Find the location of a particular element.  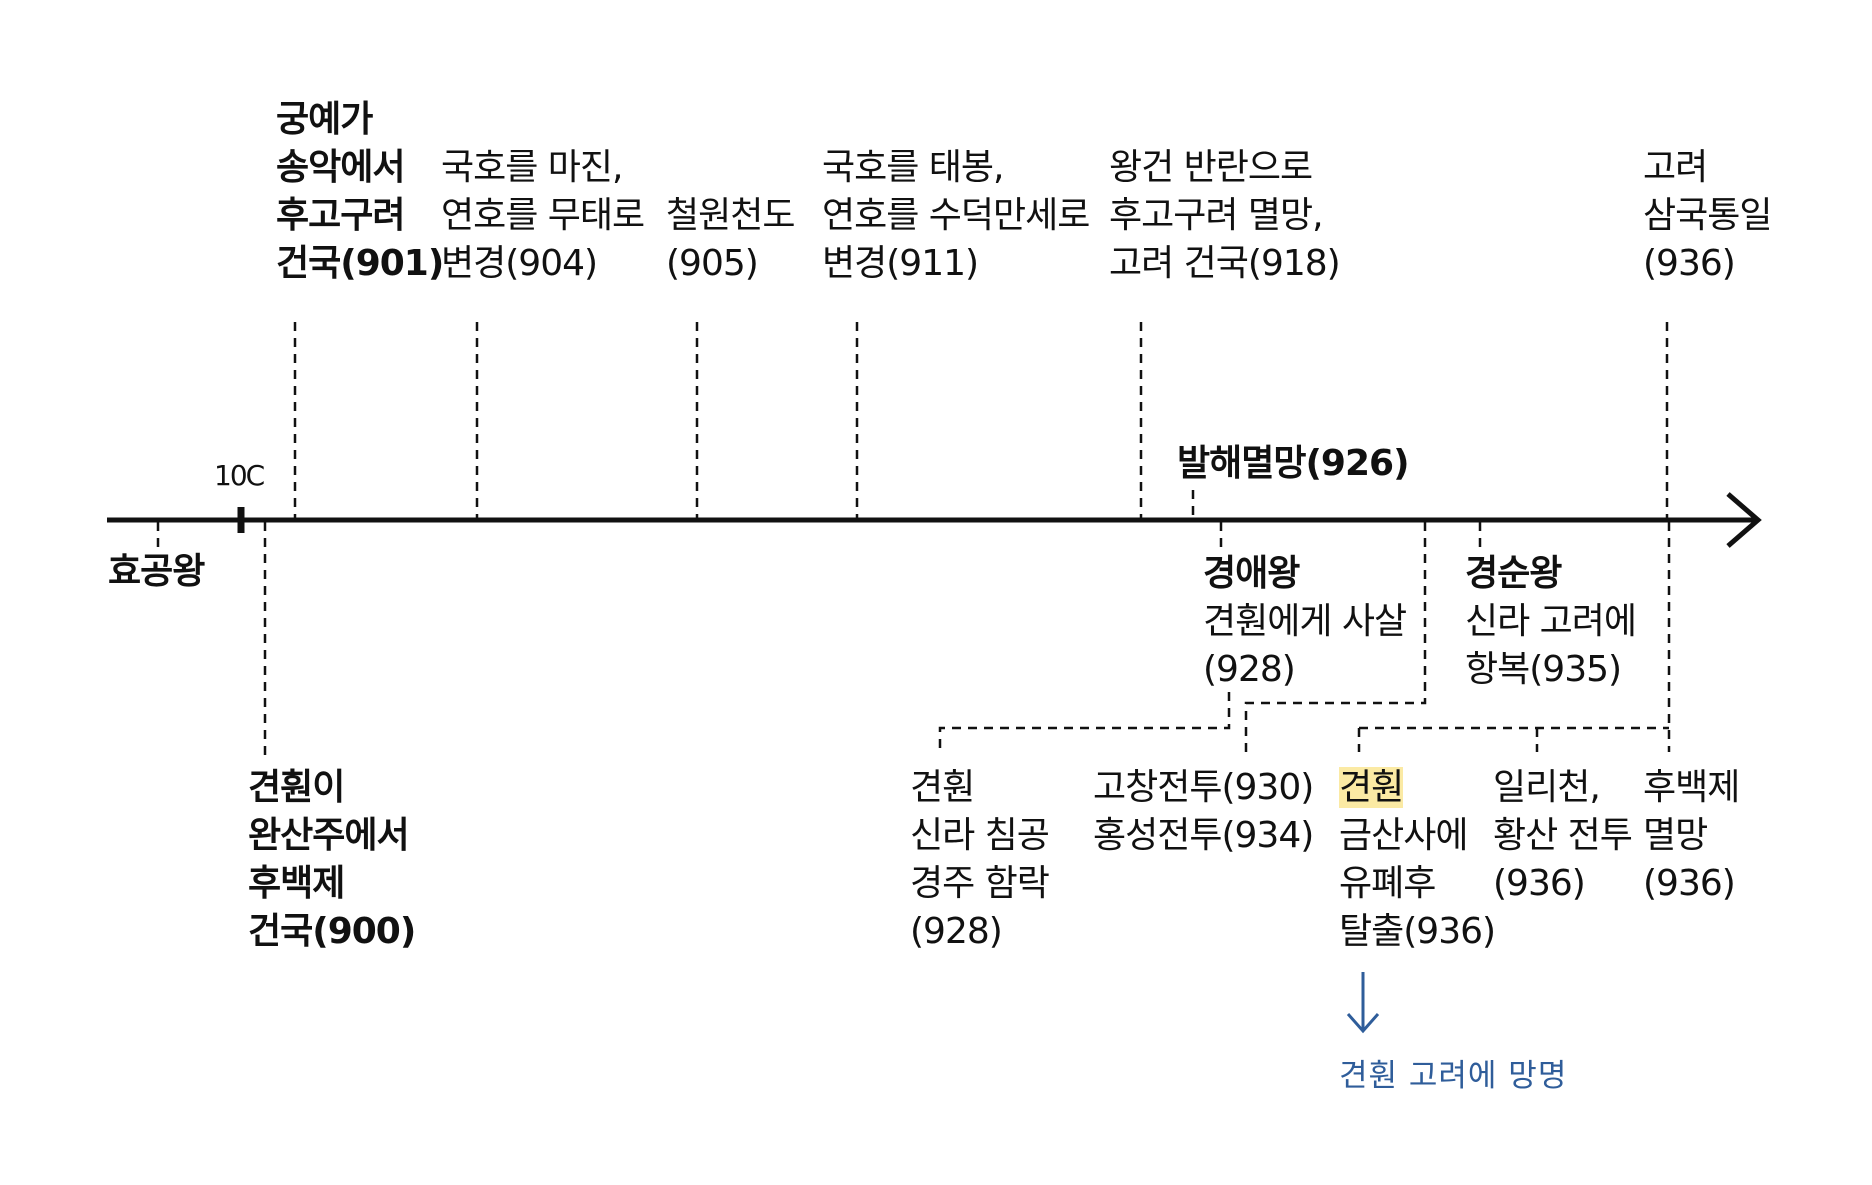

event-905-line: 철원천도 is located at coordinates (730, 215).